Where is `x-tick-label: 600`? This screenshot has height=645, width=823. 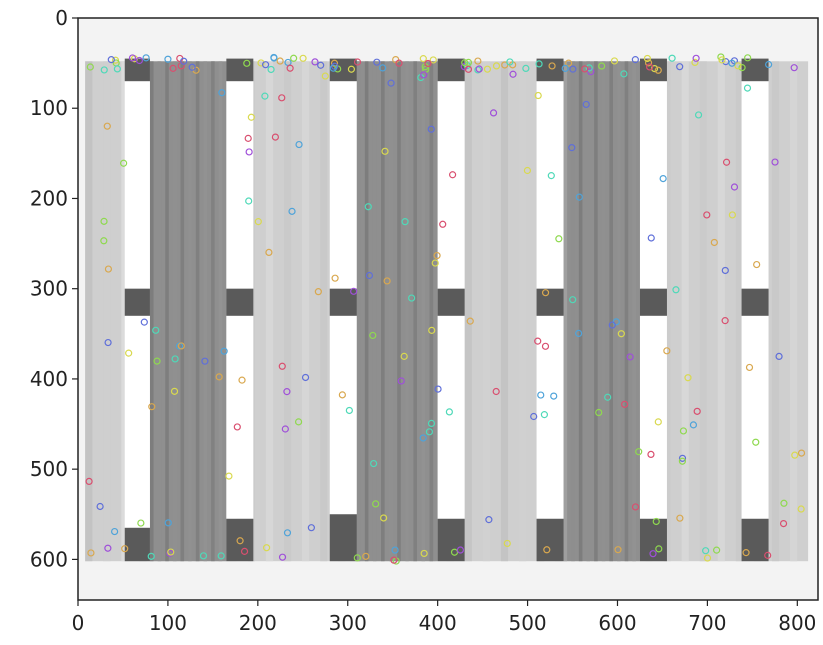
x-tick-label: 600 is located at coordinates (617, 623).